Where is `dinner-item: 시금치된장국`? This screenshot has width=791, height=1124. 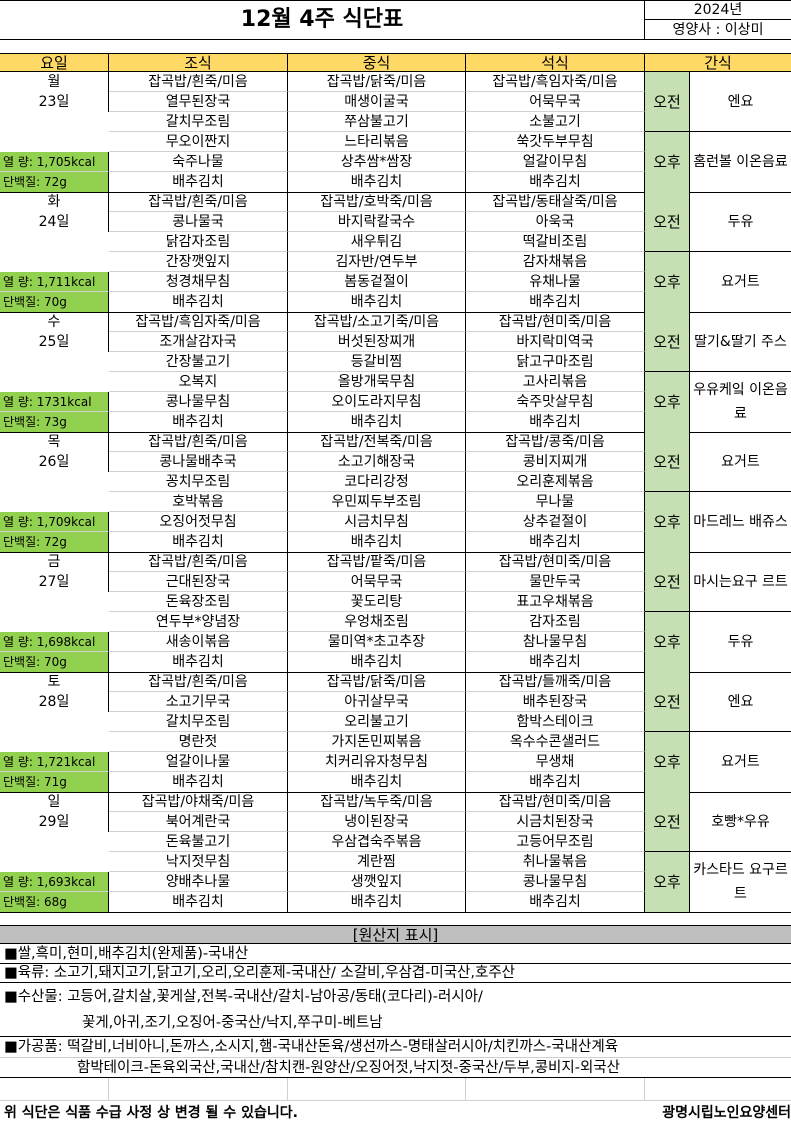 dinner-item: 시금치된장국 is located at coordinates (555, 822).